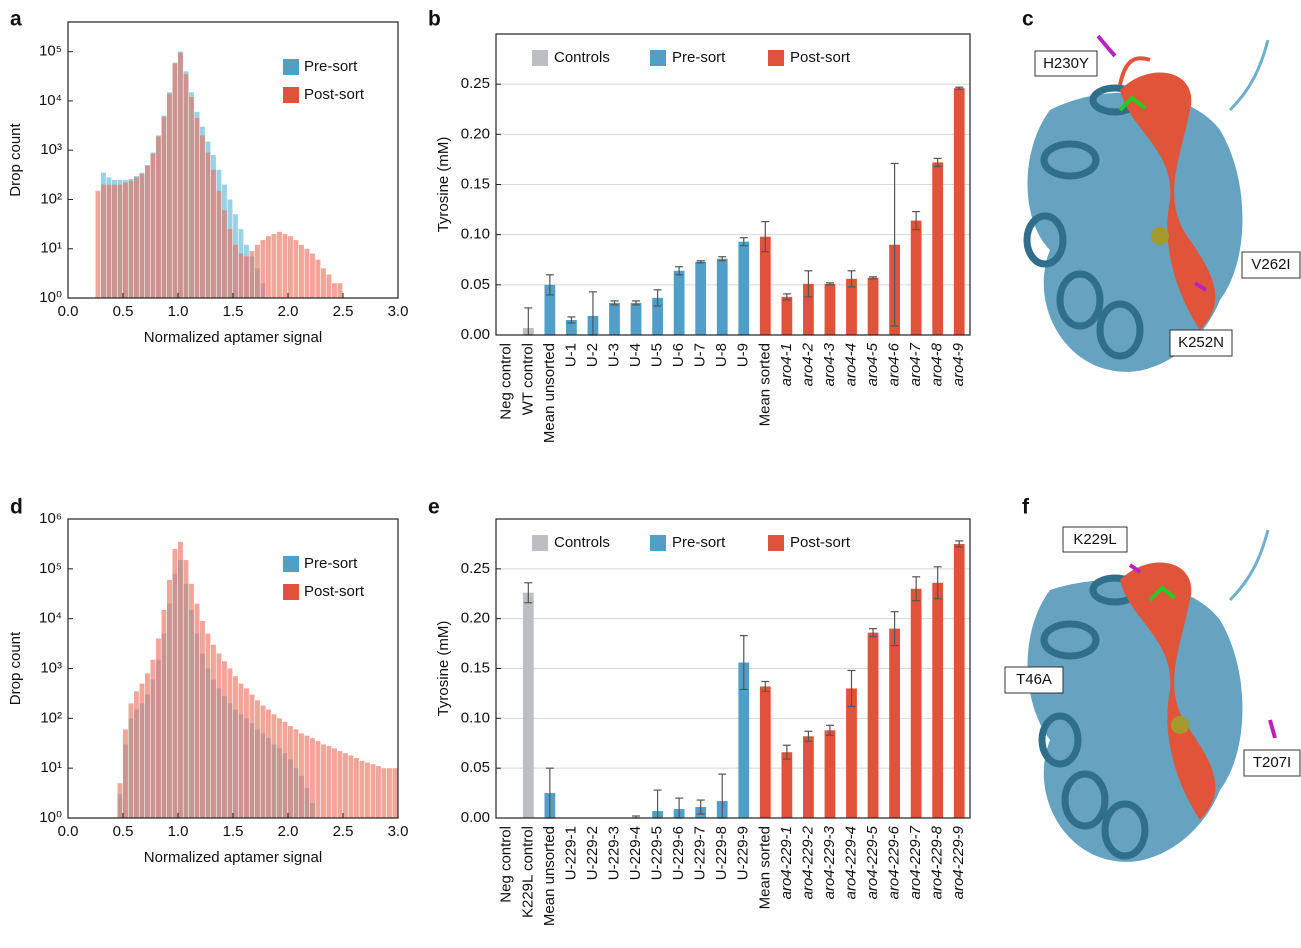 The width and height of the screenshot is (1301, 948). What do you see at coordinates (807, 364) in the screenshot?
I see `x-tick-label: aro4-2` at bounding box center [807, 364].